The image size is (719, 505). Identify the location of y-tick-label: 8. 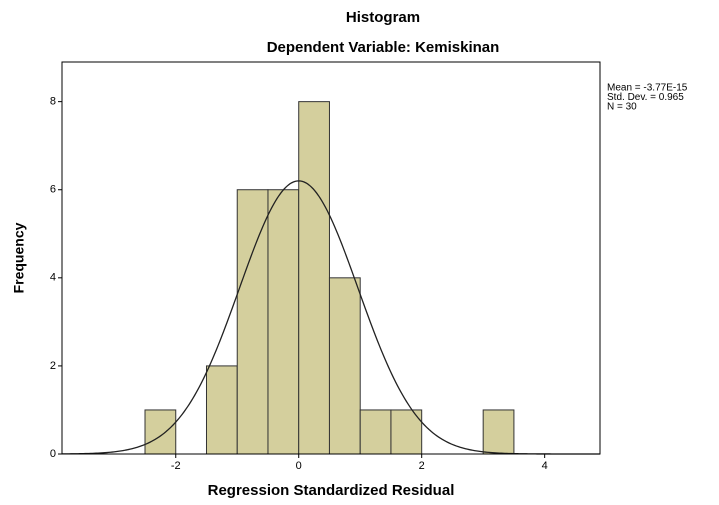
(53, 102).